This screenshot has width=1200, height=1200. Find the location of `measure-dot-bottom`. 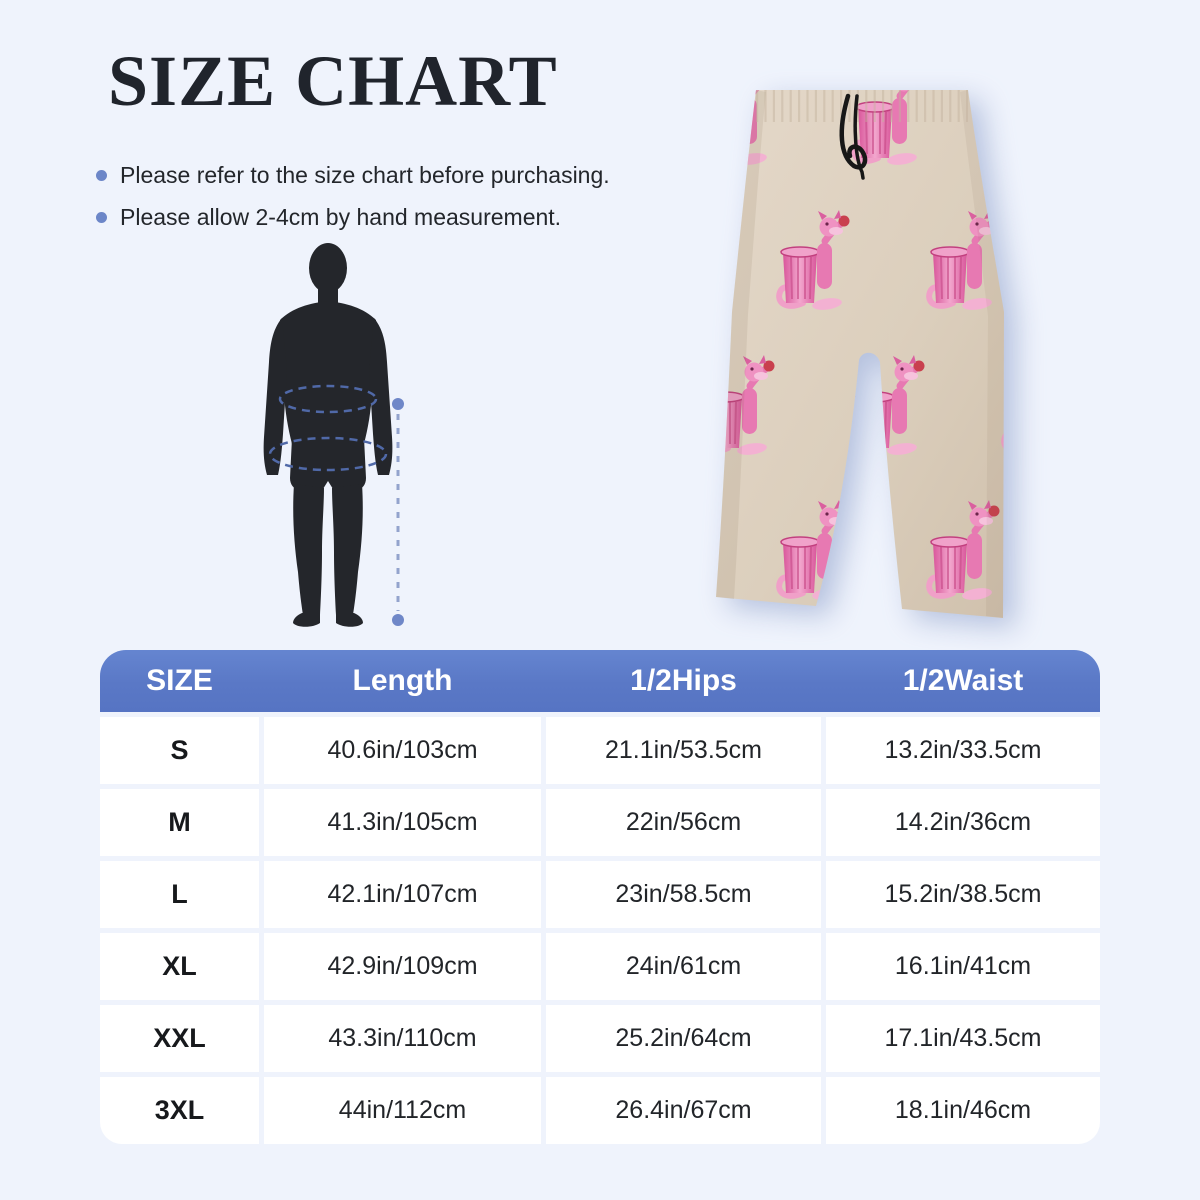

measure-dot-bottom is located at coordinates (398, 620).